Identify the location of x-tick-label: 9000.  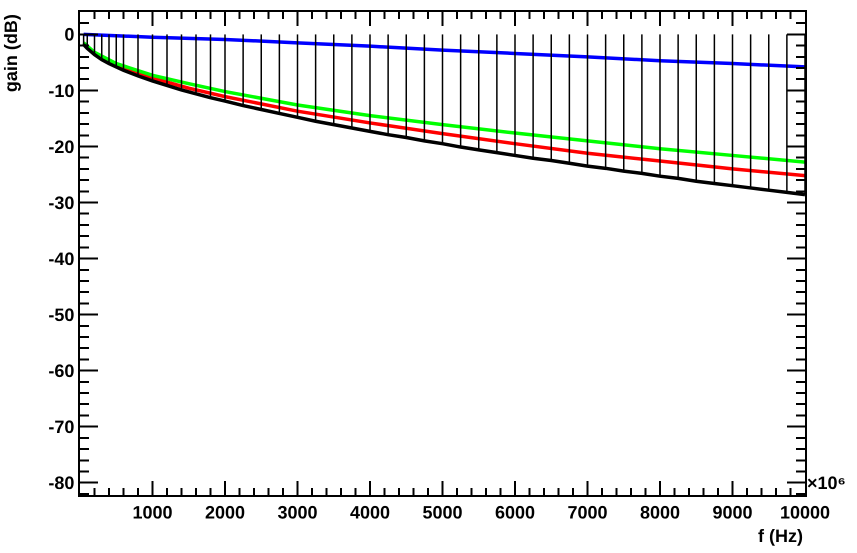
(732, 512).